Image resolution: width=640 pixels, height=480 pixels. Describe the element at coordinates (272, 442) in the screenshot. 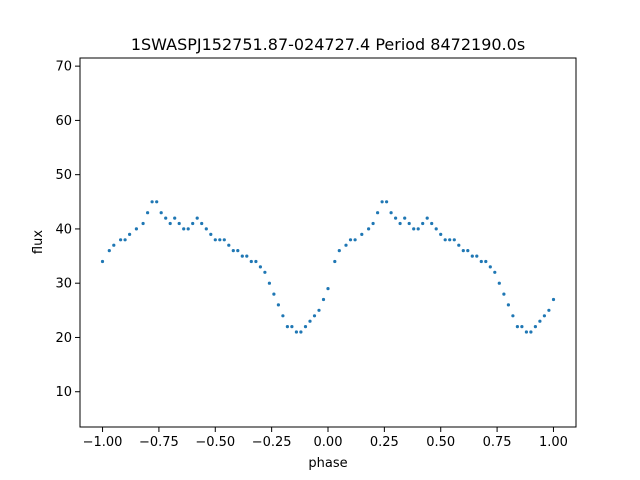

I see `x-tick-label: −0.25` at that location.